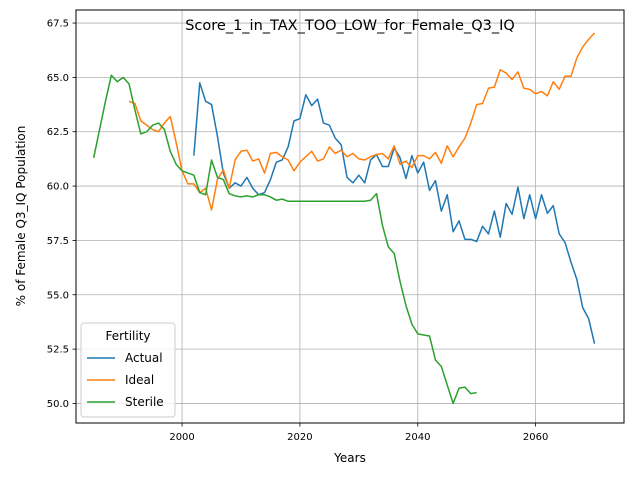 The width and height of the screenshot is (640, 480). What do you see at coordinates (58, 295) in the screenshot?
I see `y-tick-label: 55.0` at bounding box center [58, 295].